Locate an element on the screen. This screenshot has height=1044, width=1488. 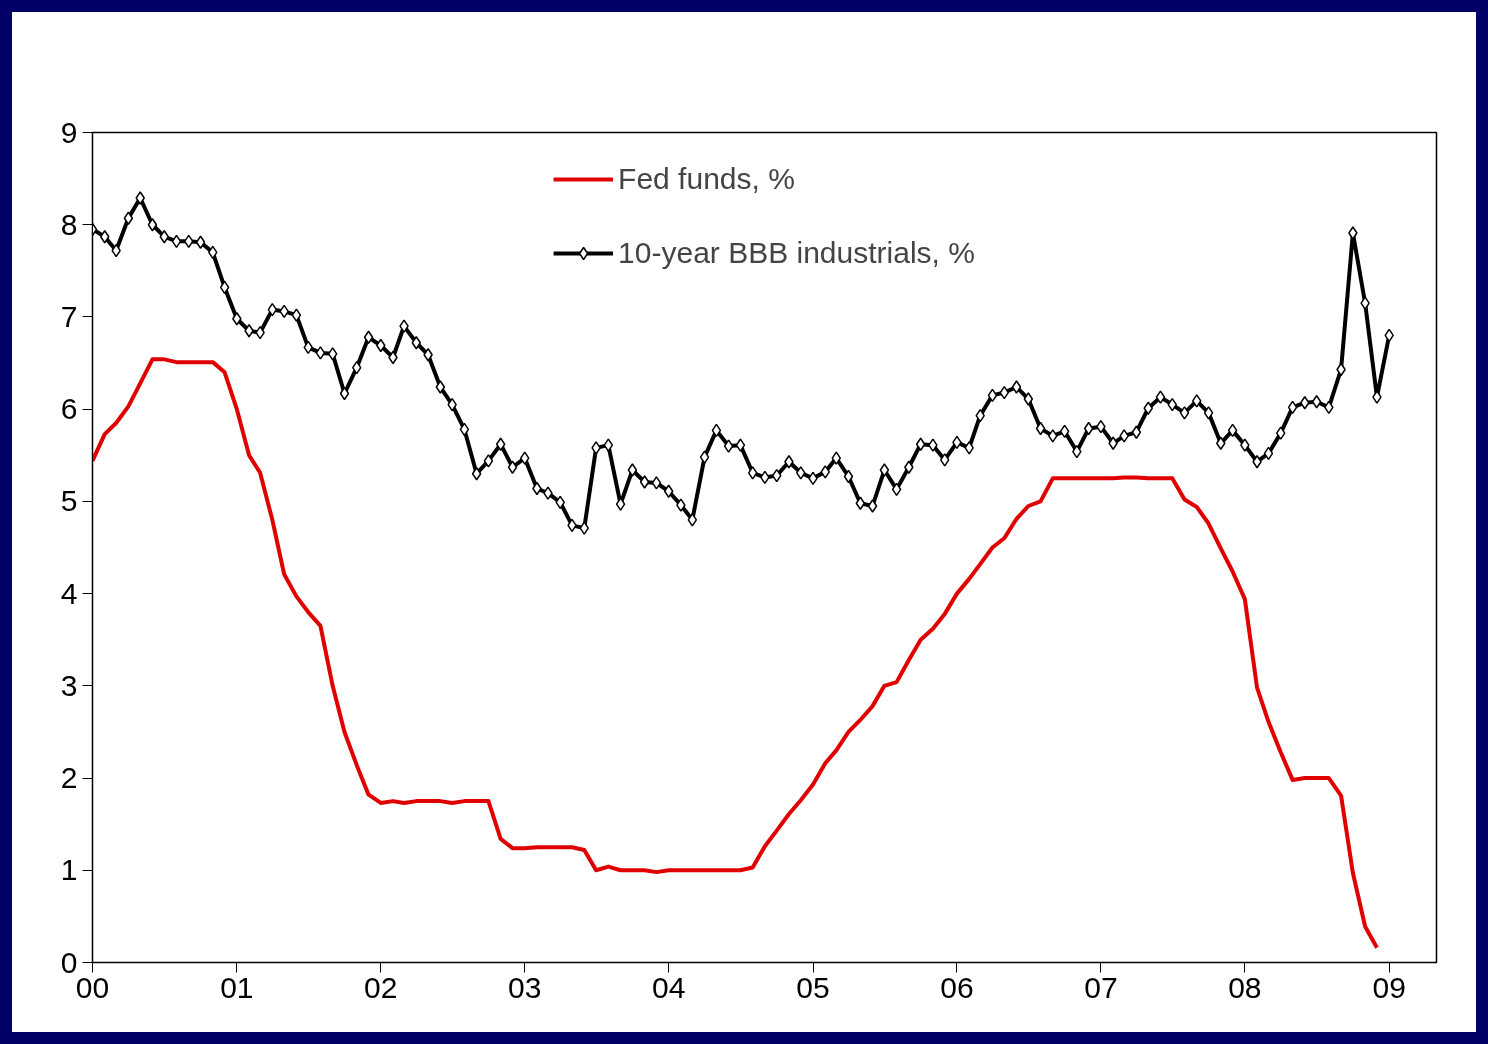
x-tick-label: 03 is located at coordinates (525, 987).